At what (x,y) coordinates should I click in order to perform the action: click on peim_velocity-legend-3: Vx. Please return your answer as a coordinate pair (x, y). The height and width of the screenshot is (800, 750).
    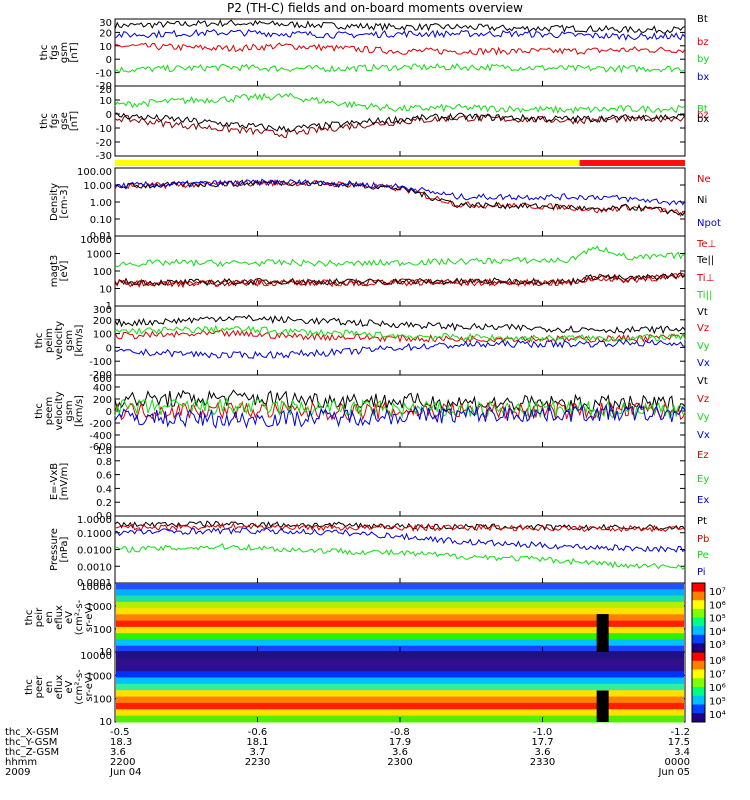
    Looking at the image, I should click on (703, 363).